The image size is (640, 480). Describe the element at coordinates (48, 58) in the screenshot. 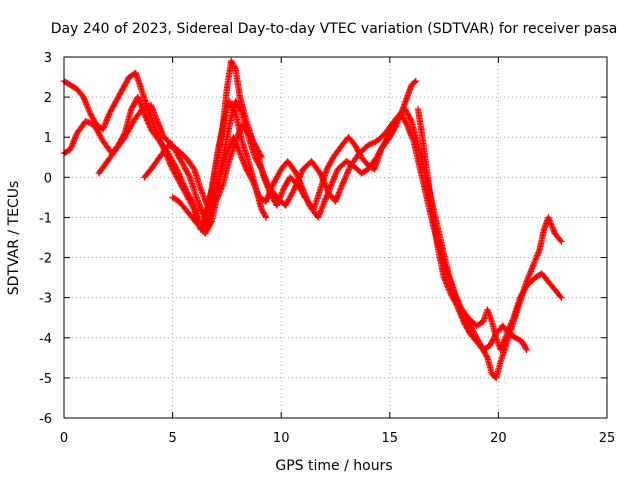

I see `y-tick-label: 3` at that location.